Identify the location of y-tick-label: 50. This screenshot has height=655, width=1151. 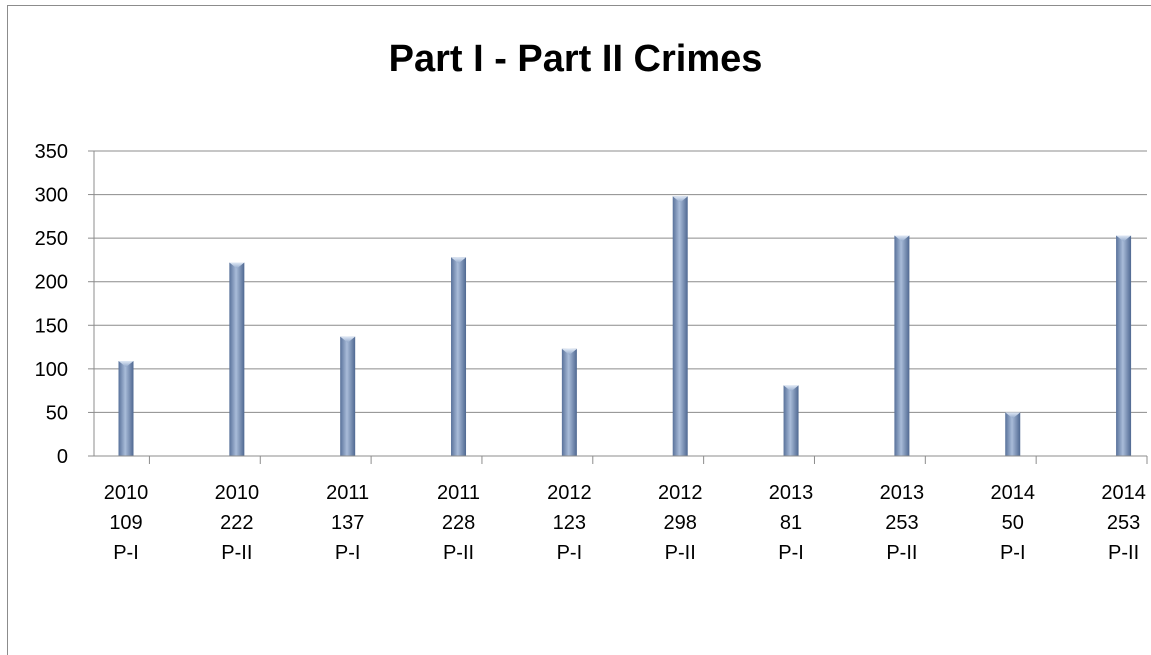
(57, 413).